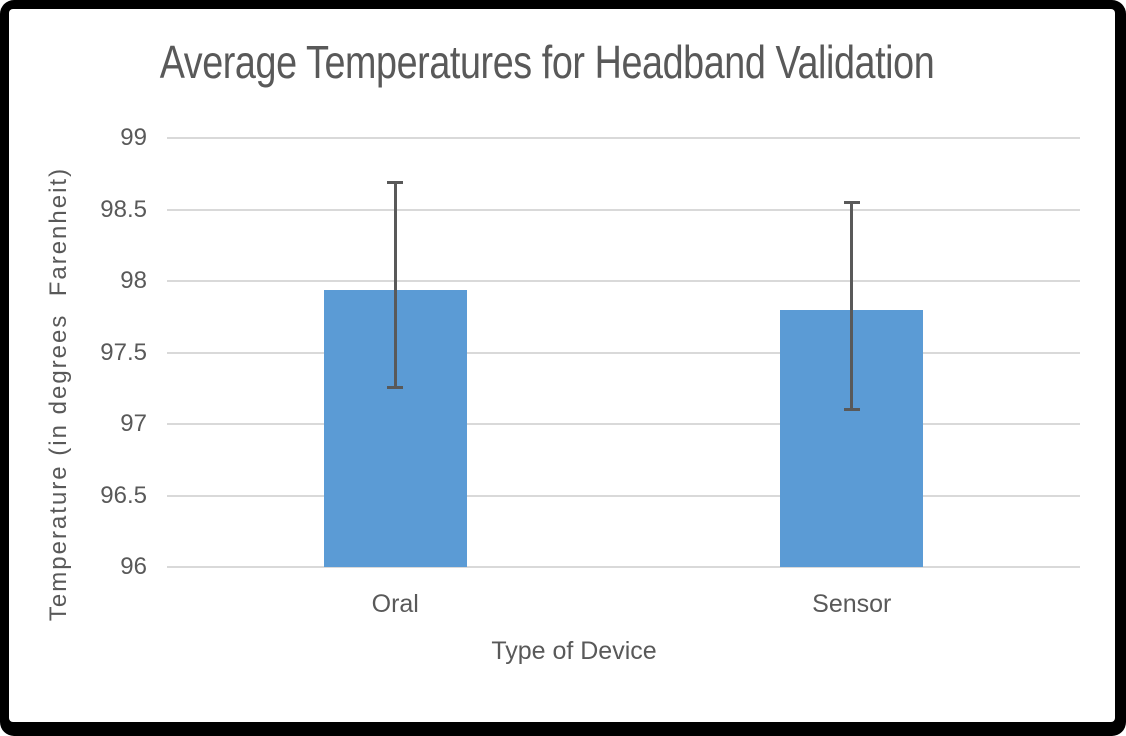  Describe the element at coordinates (395, 285) in the screenshot. I see `error-bar-line-oral` at that location.